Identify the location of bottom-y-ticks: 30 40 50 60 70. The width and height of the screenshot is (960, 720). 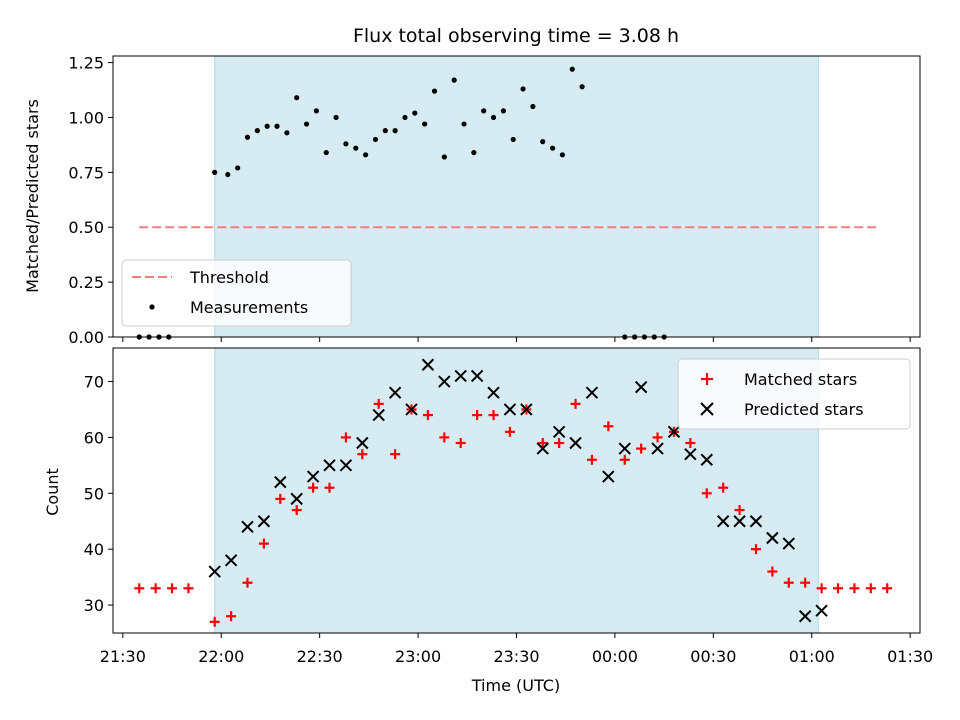
(98, 494).